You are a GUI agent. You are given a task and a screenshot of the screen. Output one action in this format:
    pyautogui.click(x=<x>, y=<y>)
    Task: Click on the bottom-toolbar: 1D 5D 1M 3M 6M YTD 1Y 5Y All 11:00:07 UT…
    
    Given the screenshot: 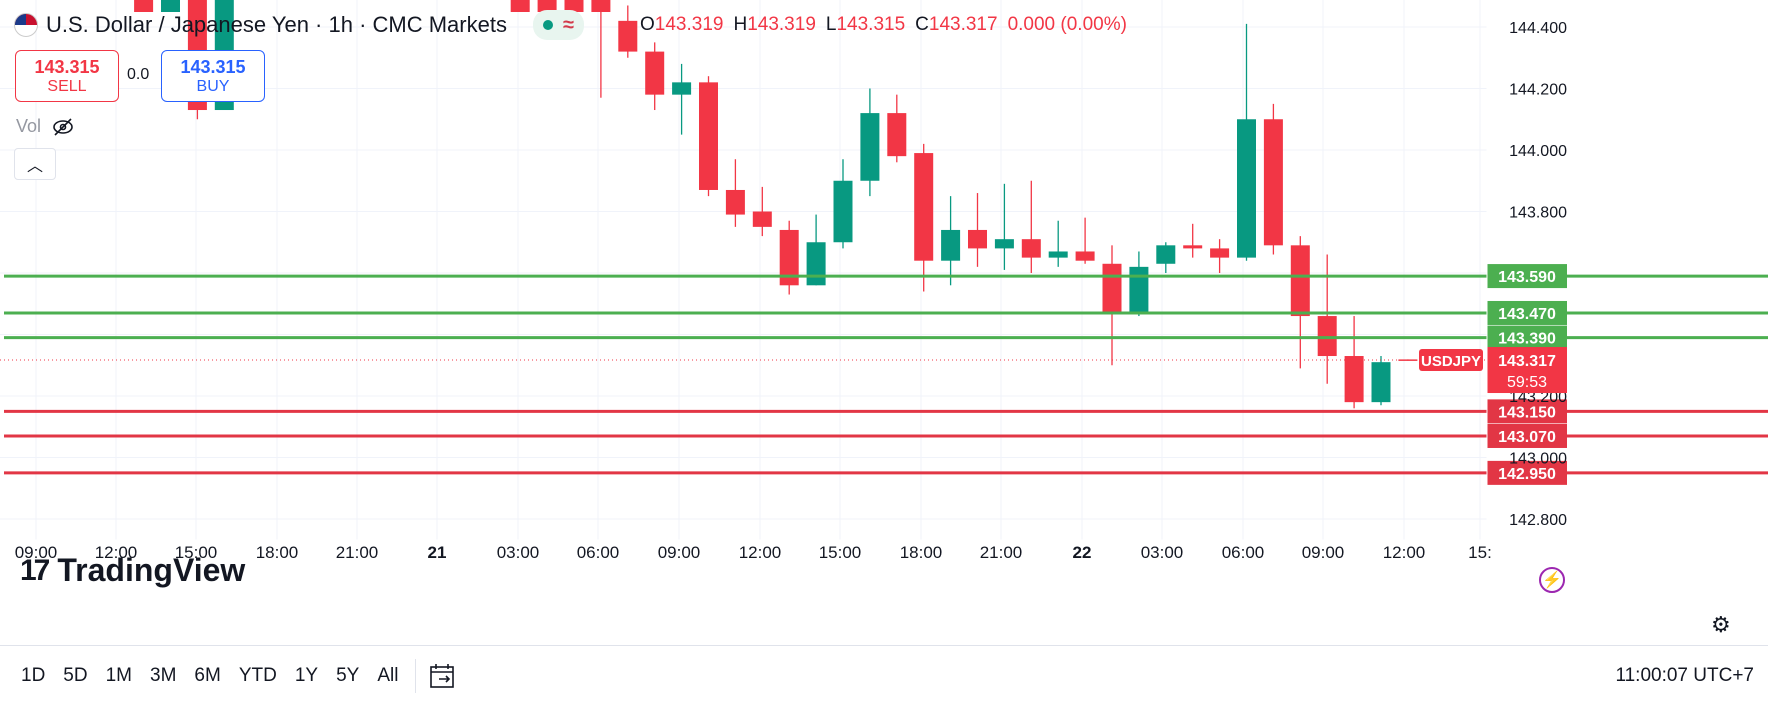 What is the action you would take?
    pyautogui.click(x=884, y=675)
    